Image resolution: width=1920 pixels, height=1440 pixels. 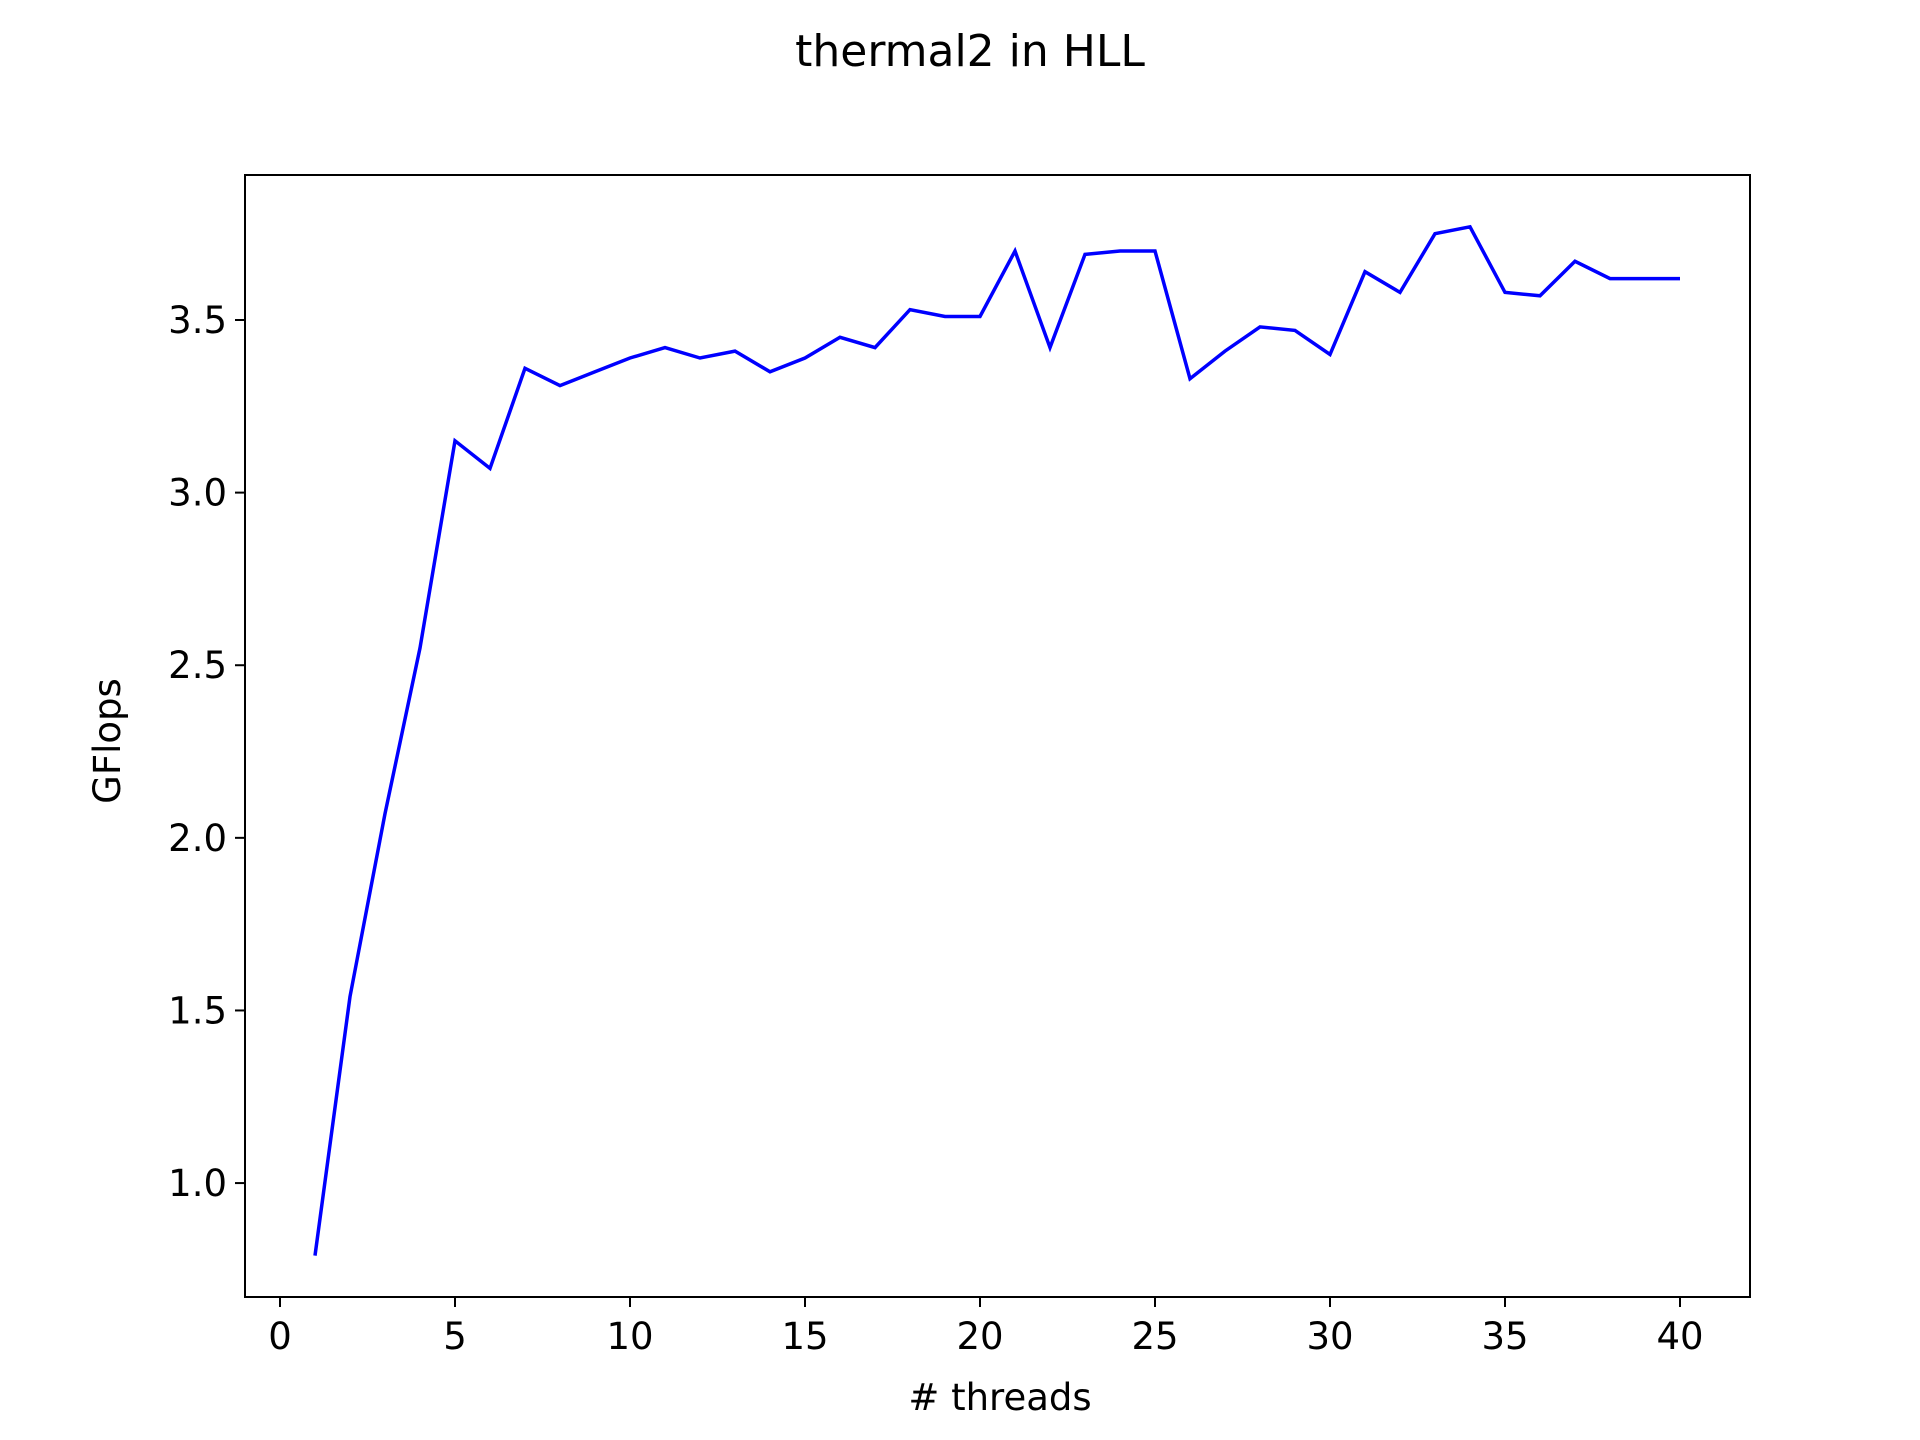 I want to click on y-tick-label: 2.0, so click(x=197, y=838).